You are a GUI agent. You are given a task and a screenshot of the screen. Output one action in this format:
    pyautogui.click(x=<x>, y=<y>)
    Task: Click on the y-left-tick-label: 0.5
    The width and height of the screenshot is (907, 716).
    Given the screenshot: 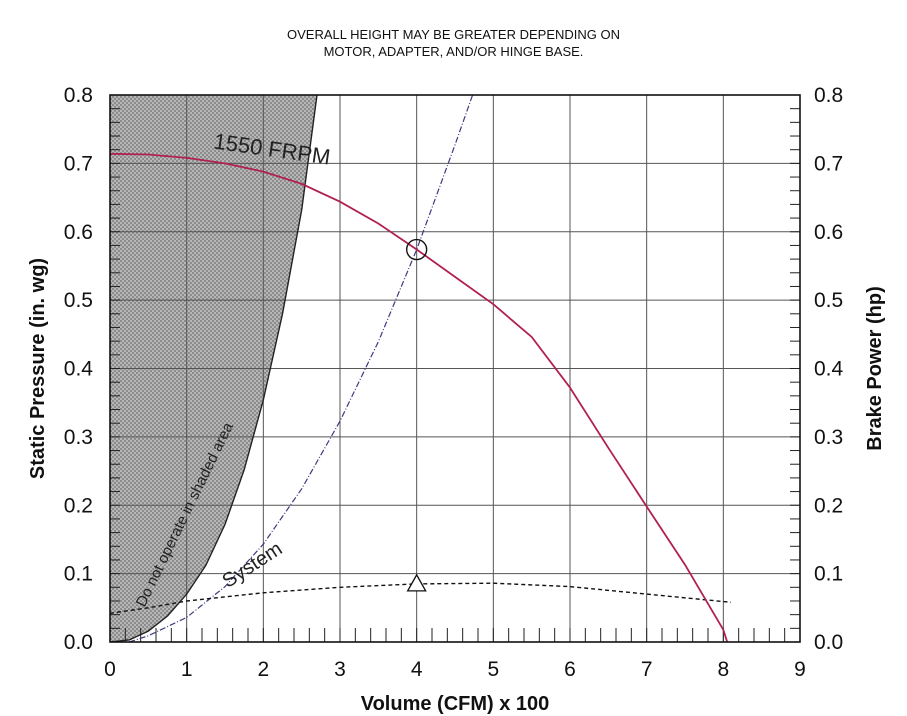 What is the action you would take?
    pyautogui.click(x=78, y=300)
    